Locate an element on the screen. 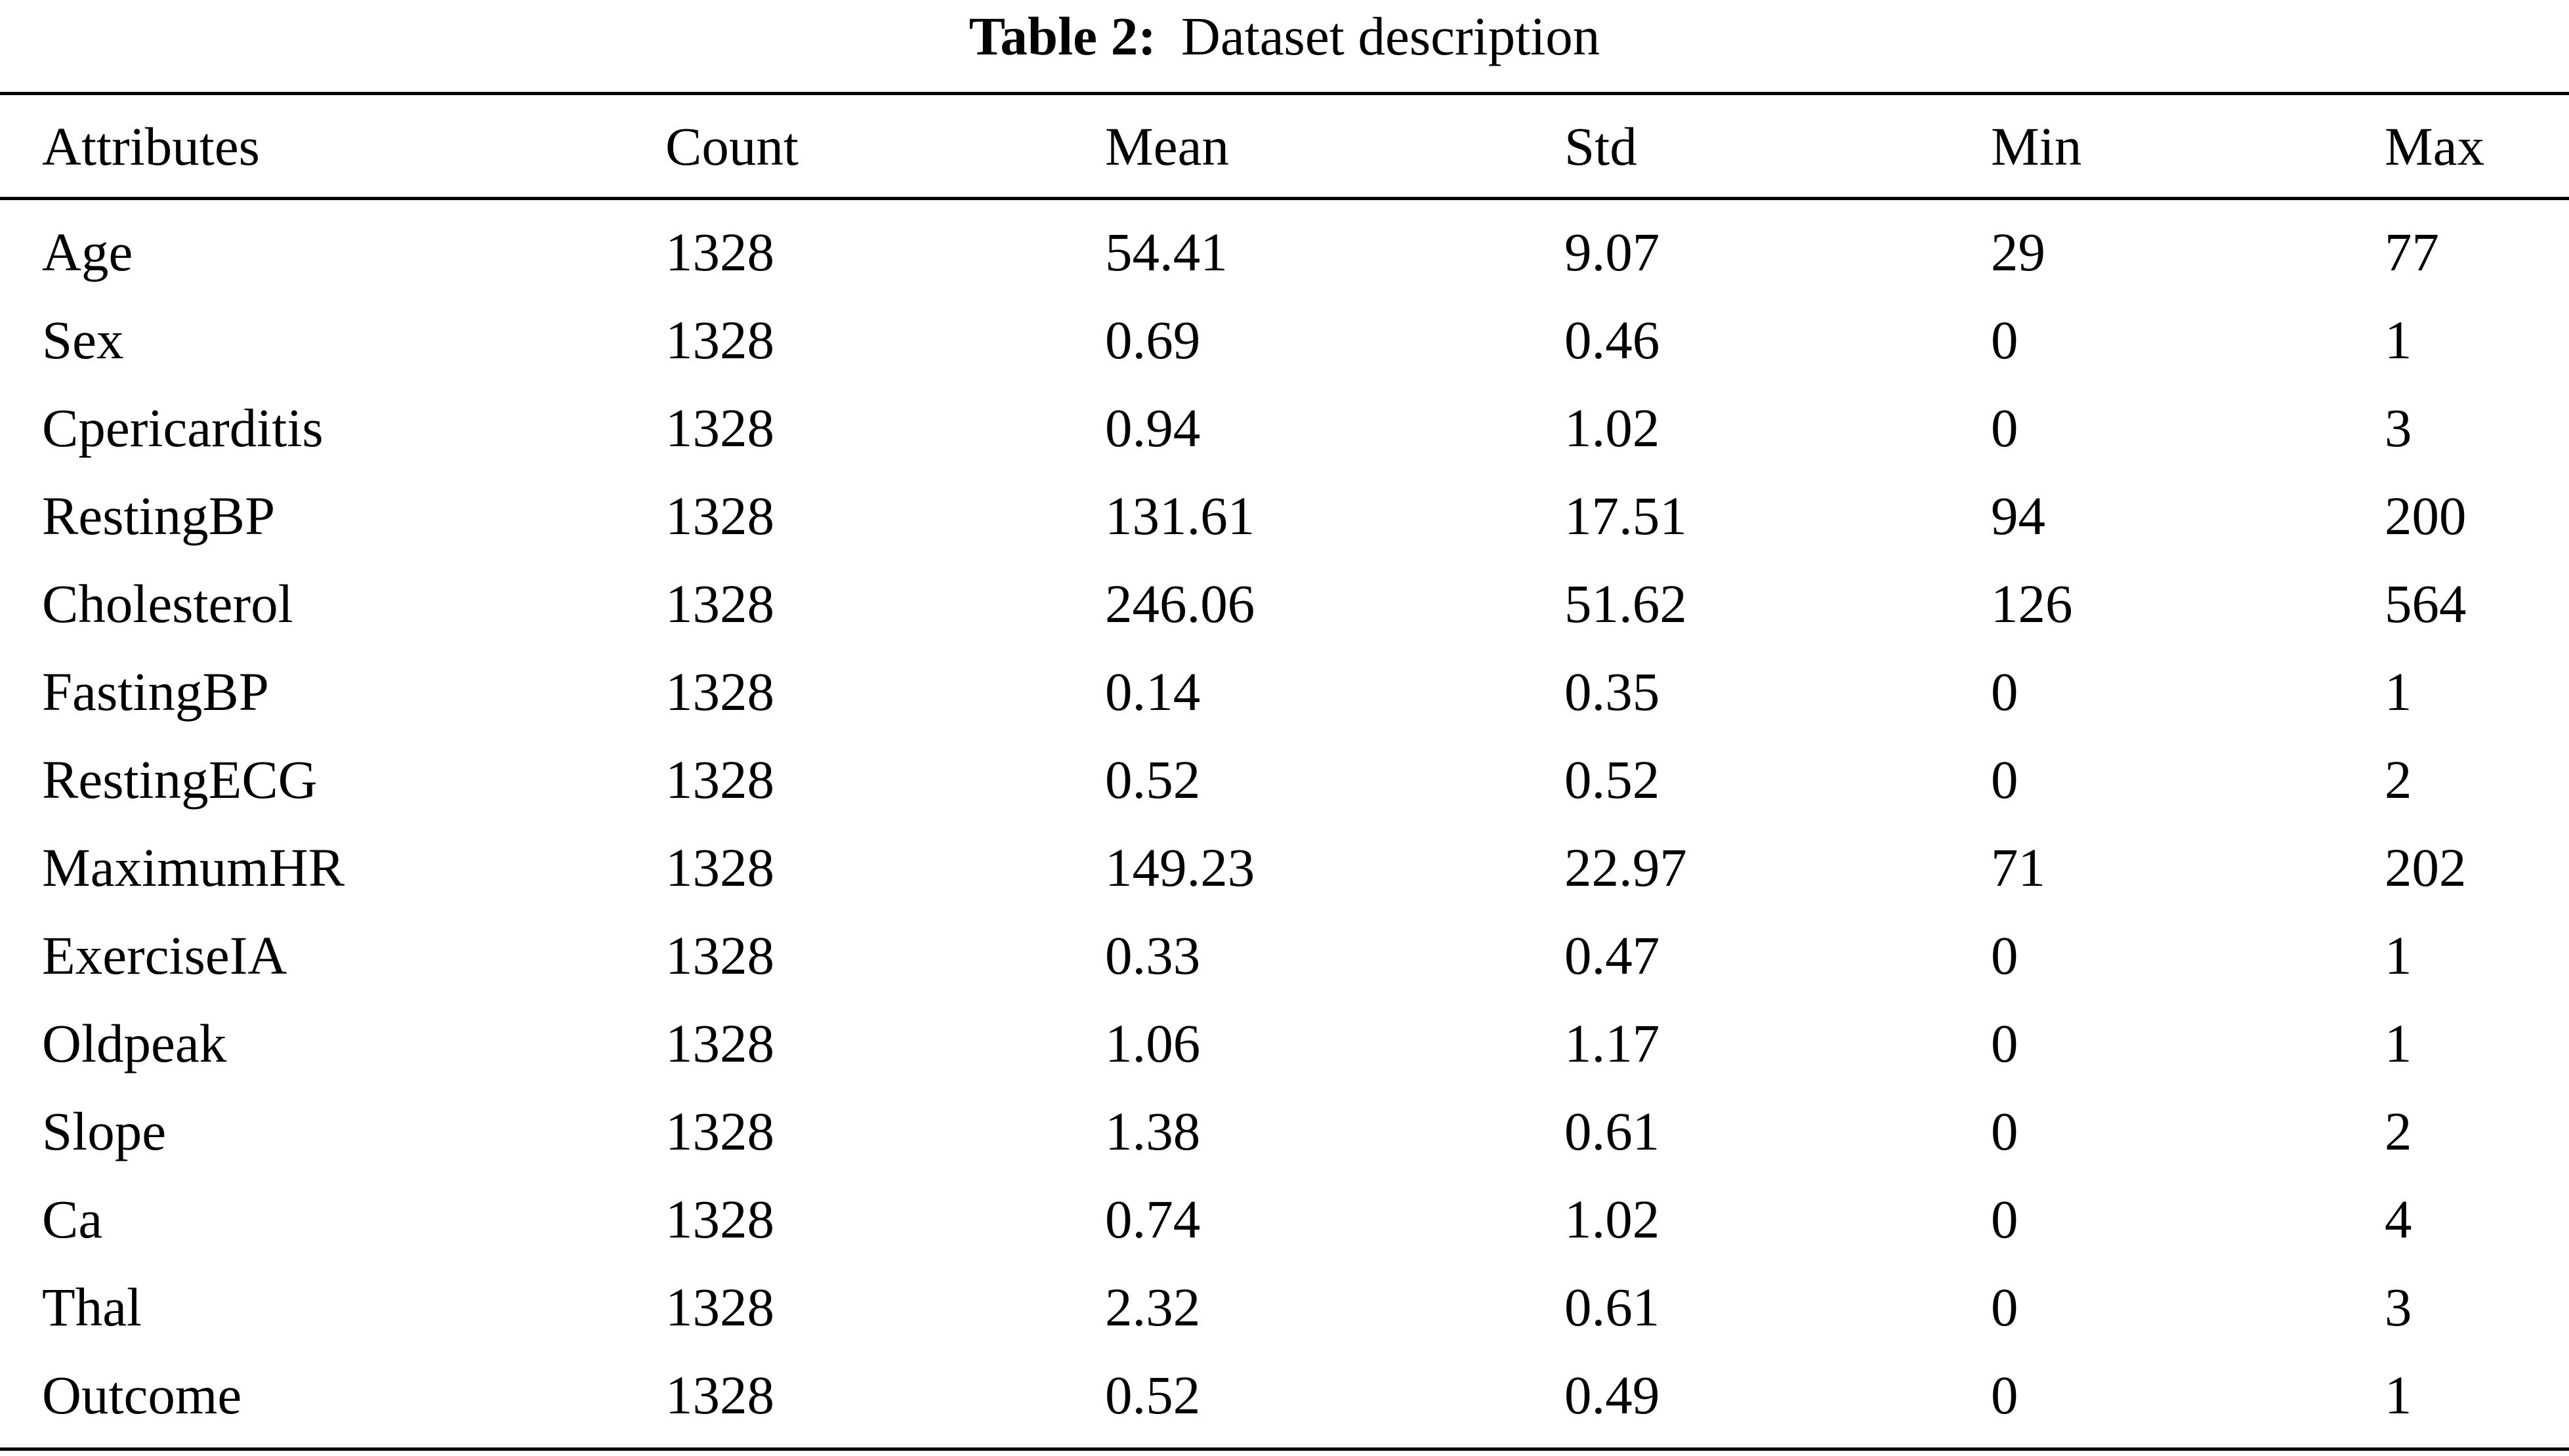  table-cell-mean: 0.14 is located at coordinates (1153, 691).